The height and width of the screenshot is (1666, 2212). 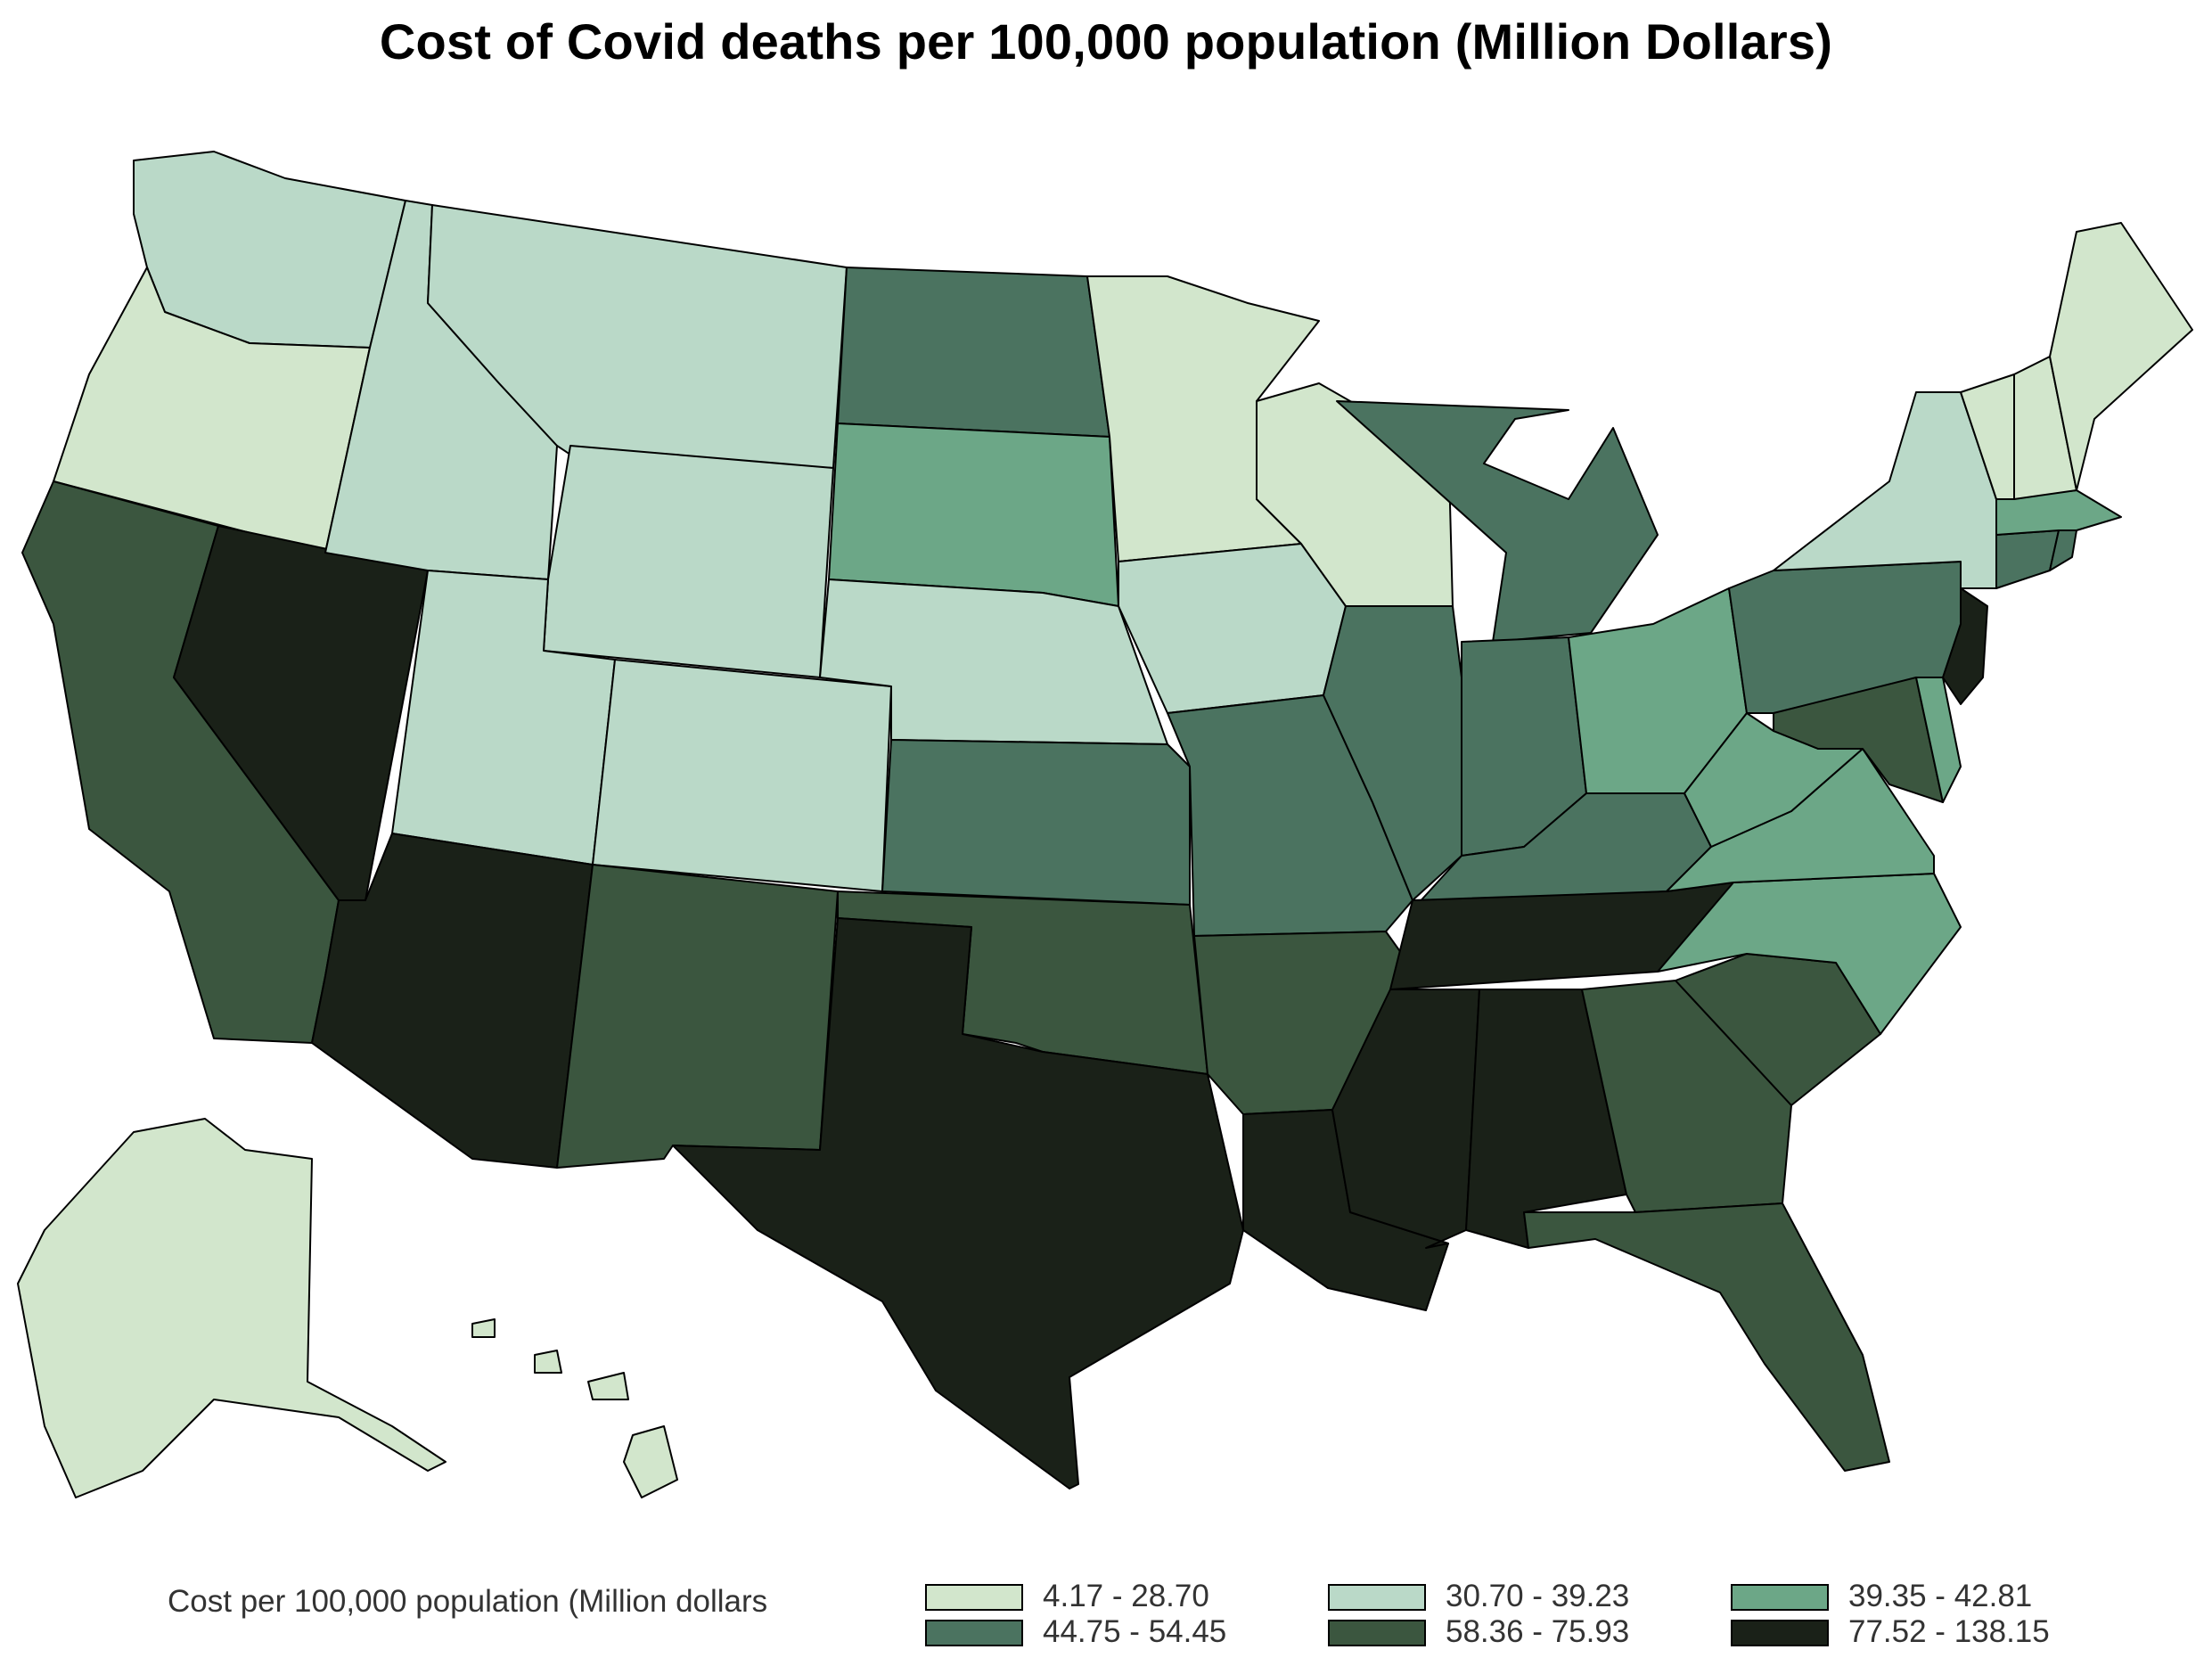 What do you see at coordinates (231, 1308) in the screenshot?
I see `state-AK` at bounding box center [231, 1308].